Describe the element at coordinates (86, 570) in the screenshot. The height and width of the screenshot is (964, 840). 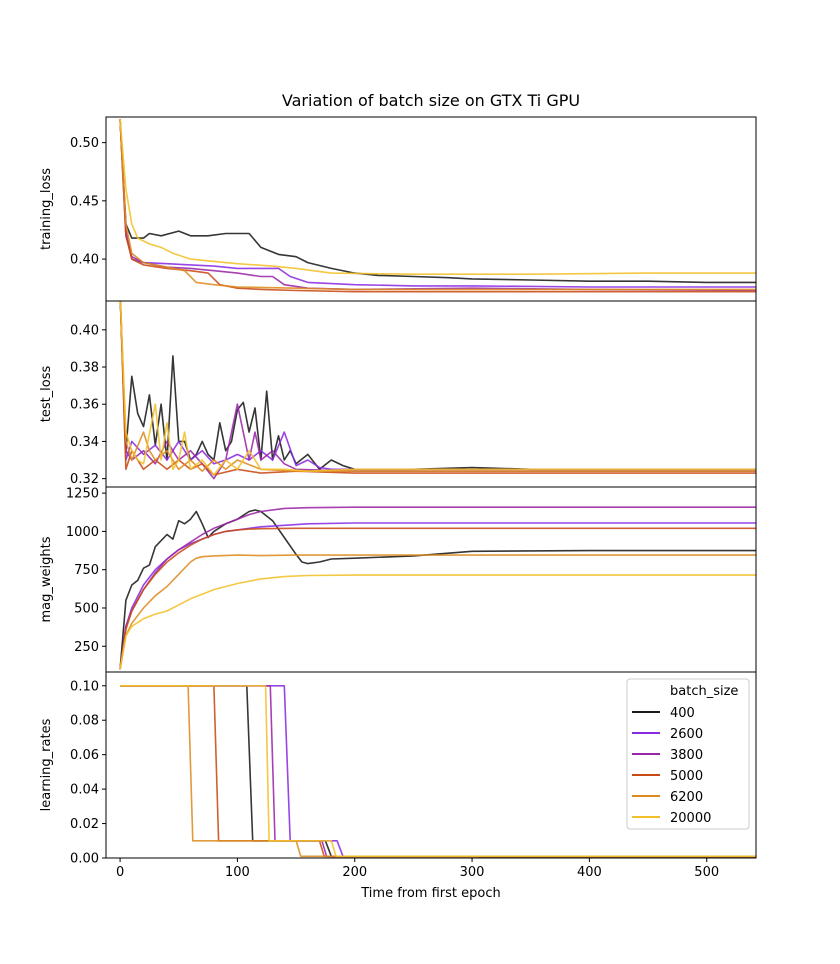
I see `y-tick-label: 750` at that location.